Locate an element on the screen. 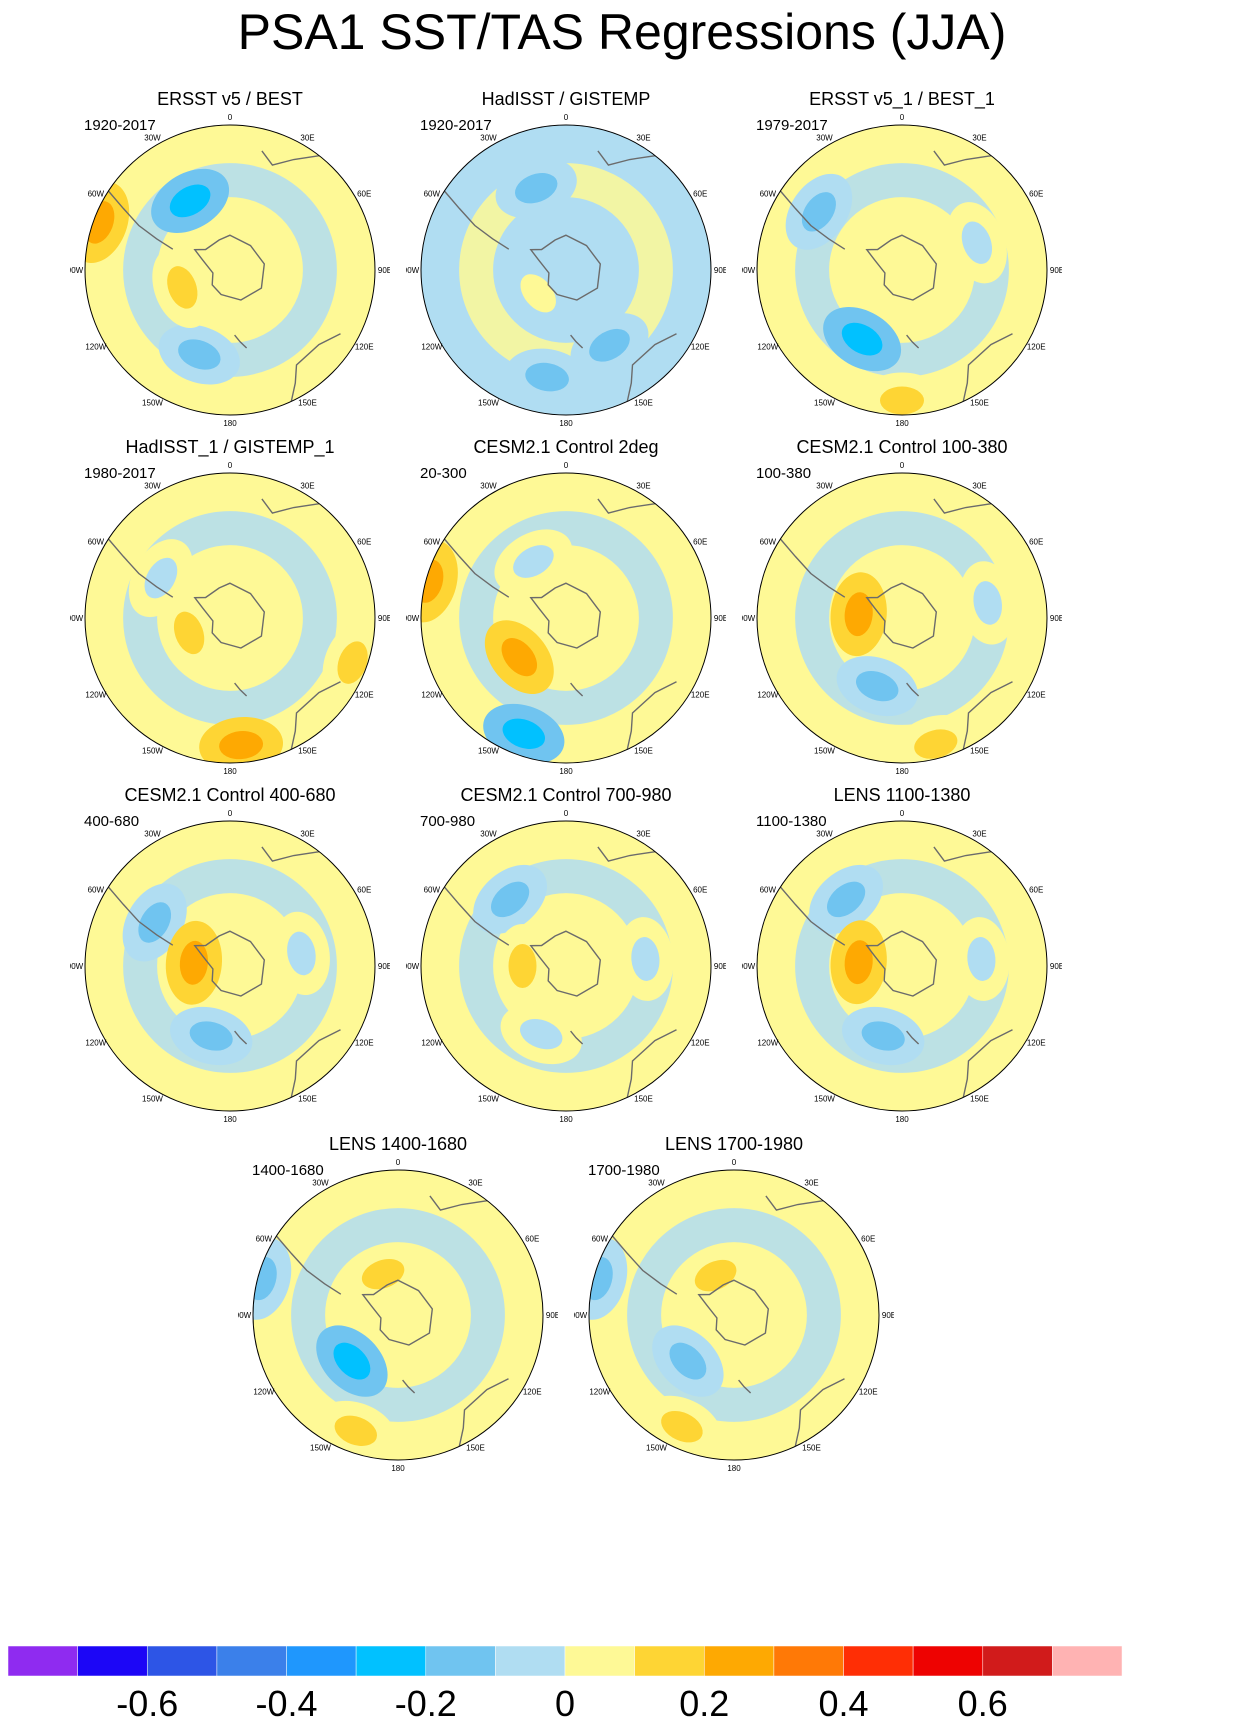  panel-year-range: 1100-1380 is located at coordinates (791, 821).